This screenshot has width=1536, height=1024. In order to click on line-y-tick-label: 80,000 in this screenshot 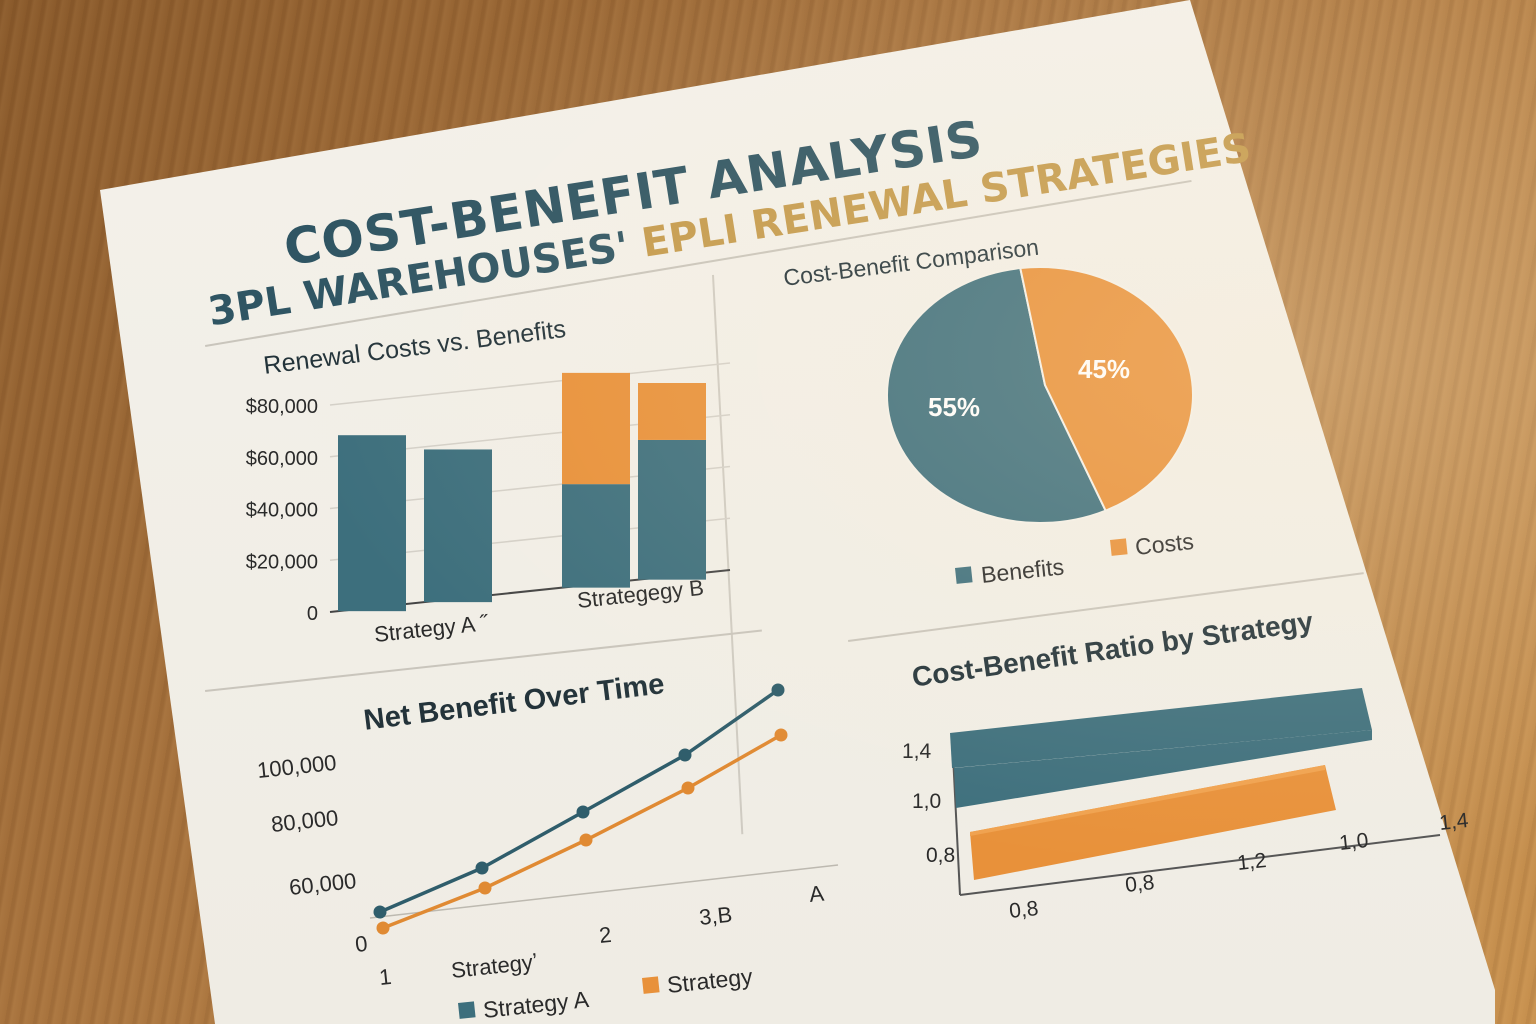, I will do `click(305, 821)`.